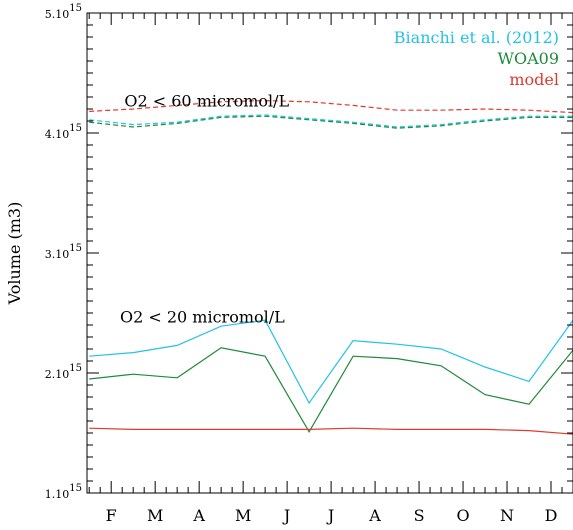 The width and height of the screenshot is (573, 530). Describe the element at coordinates (63, 492) in the screenshot. I see `y-tick-label: 1.1015` at that location.